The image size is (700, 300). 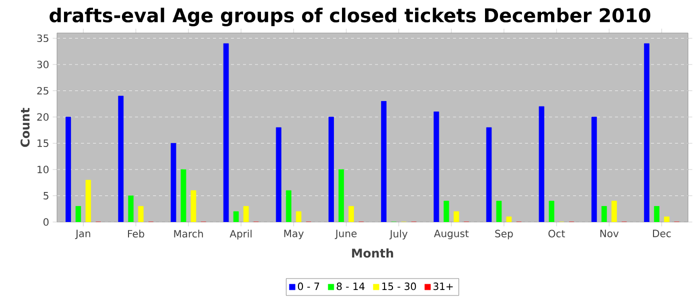 What do you see at coordinates (46, 196) in the screenshot?
I see `y-tick-label: 5` at bounding box center [46, 196].